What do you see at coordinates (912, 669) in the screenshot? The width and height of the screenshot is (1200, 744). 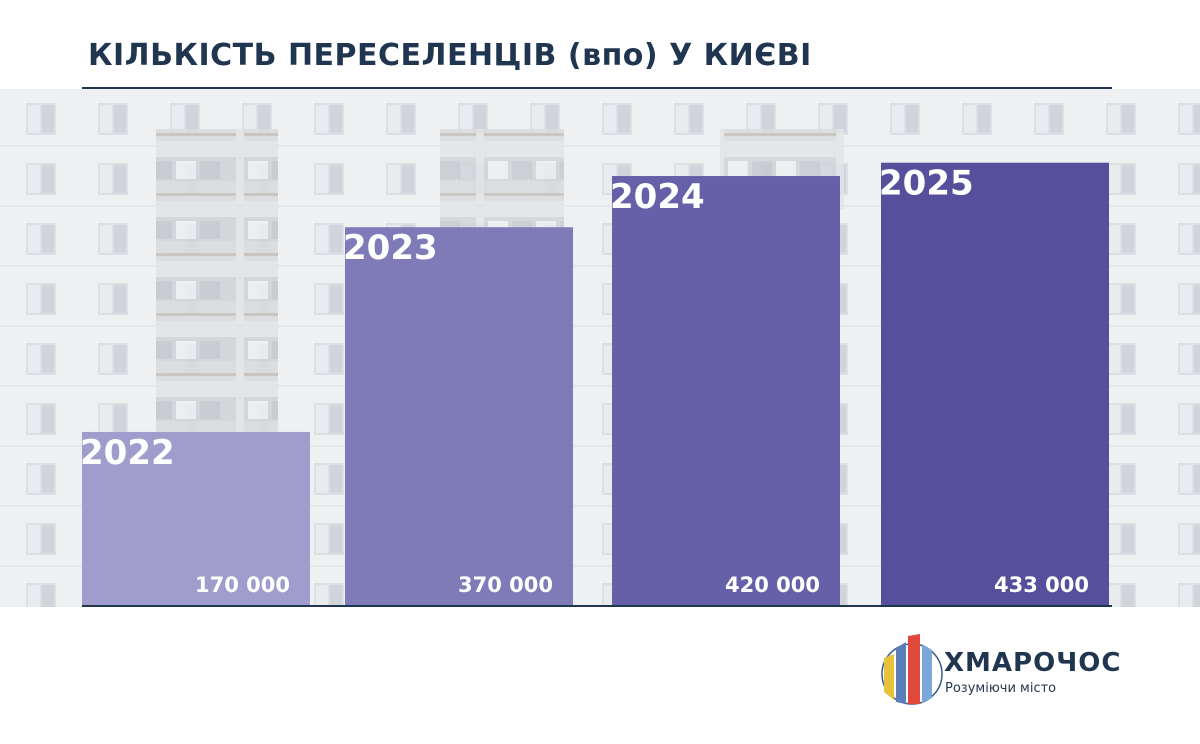 I see `brand-logo-icon` at bounding box center [912, 669].